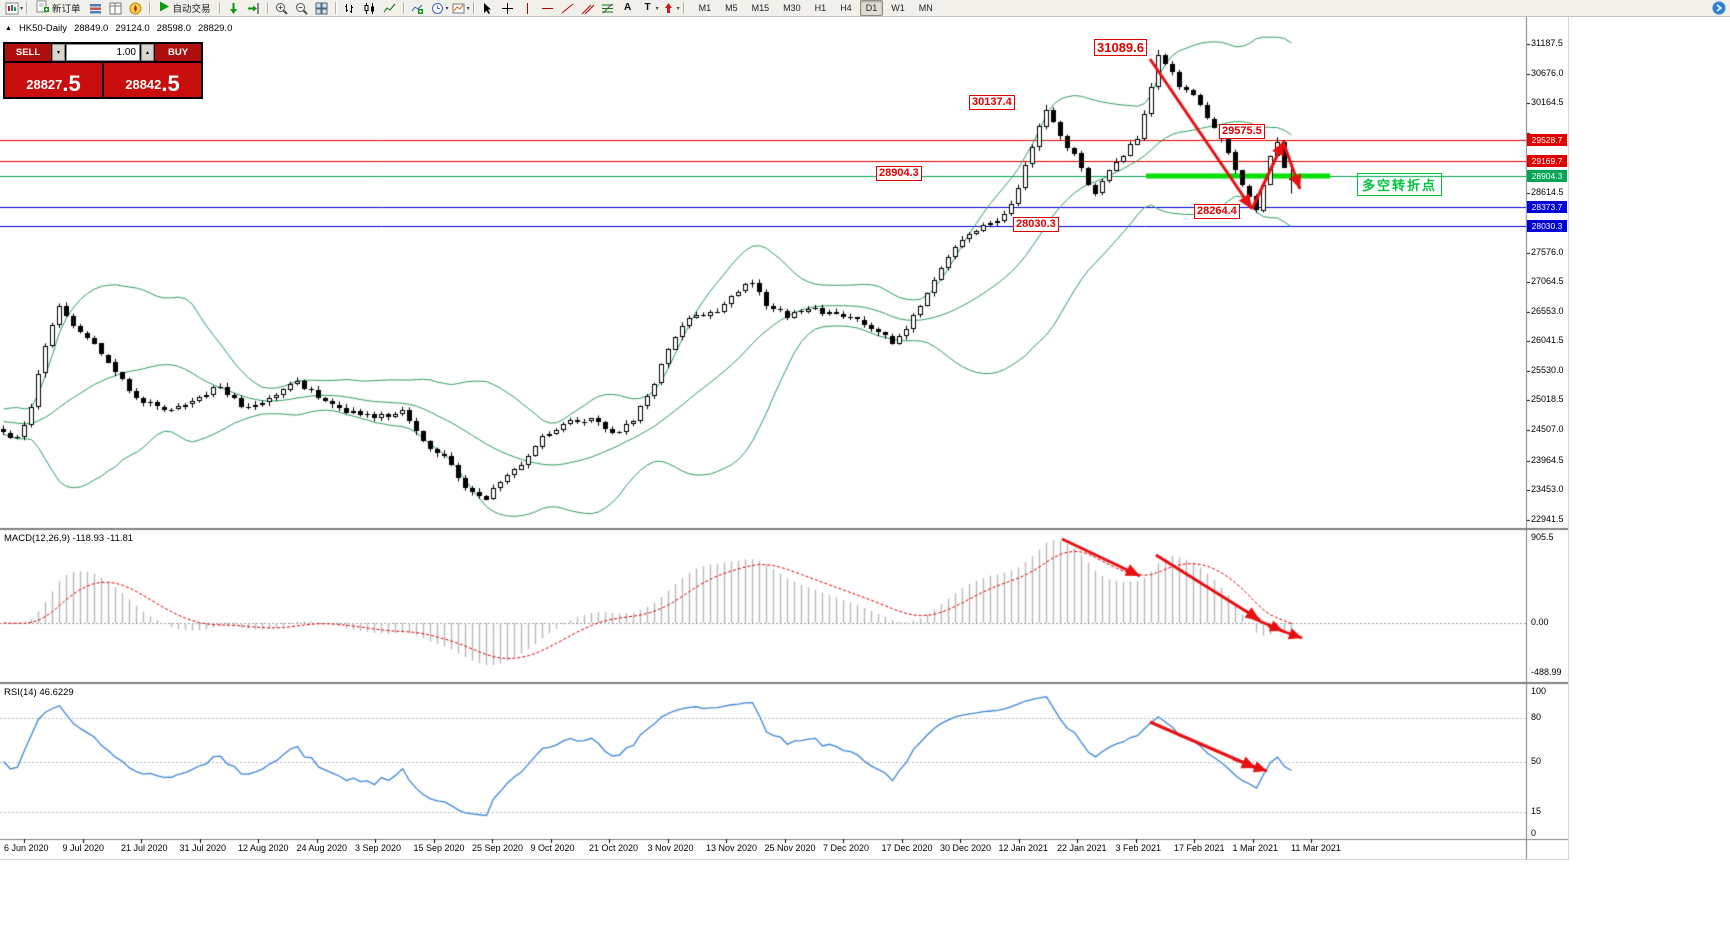 The image size is (1730, 943). Describe the element at coordinates (103, 52) in the screenshot. I see `volume-input` at that location.